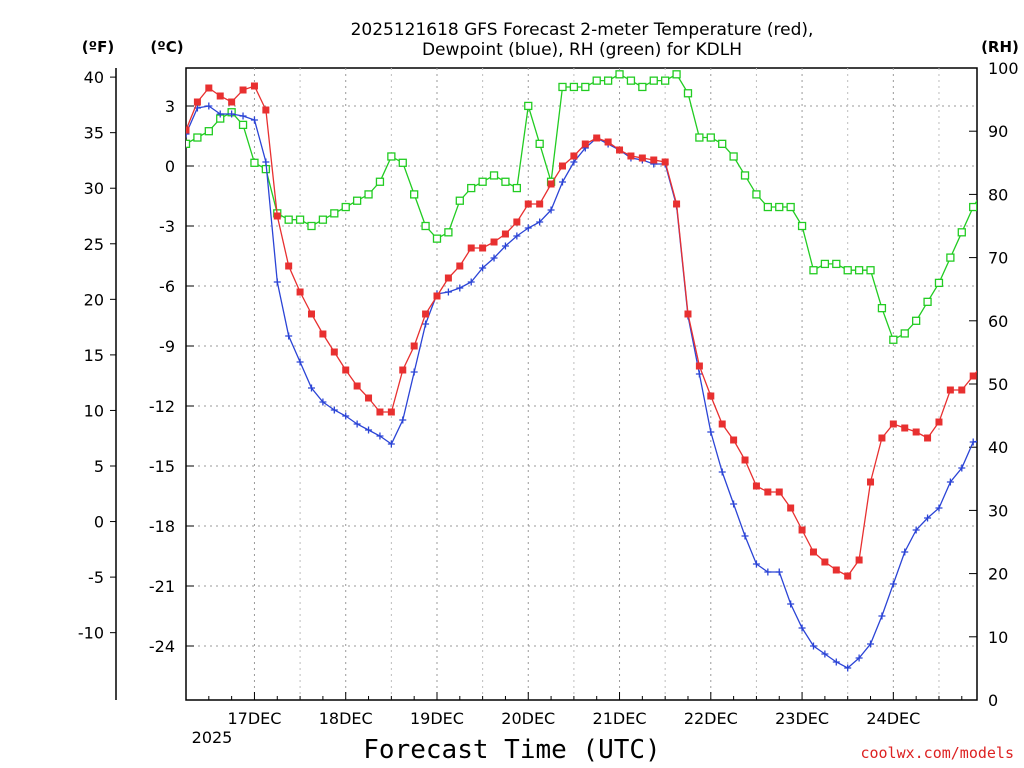  Describe the element at coordinates (998, 637) in the screenshot. I see `rh-tick-label: 10` at that location.